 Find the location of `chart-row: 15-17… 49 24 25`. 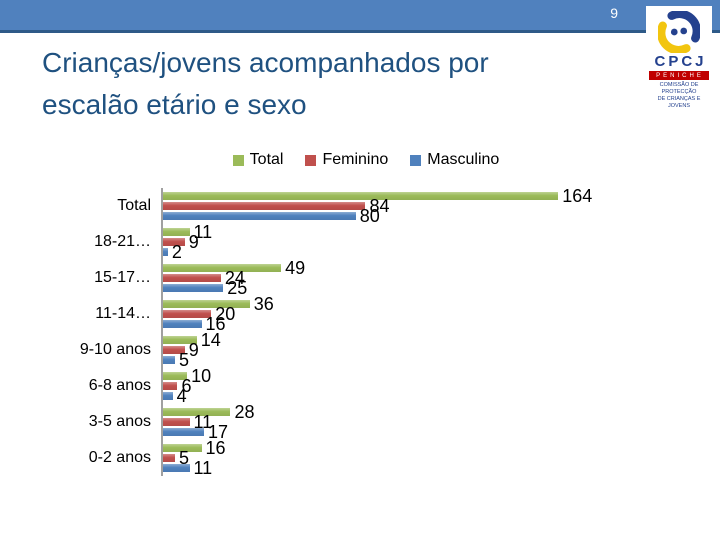

chart-row: 15-17… 49 24 25 is located at coordinates (366, 278).